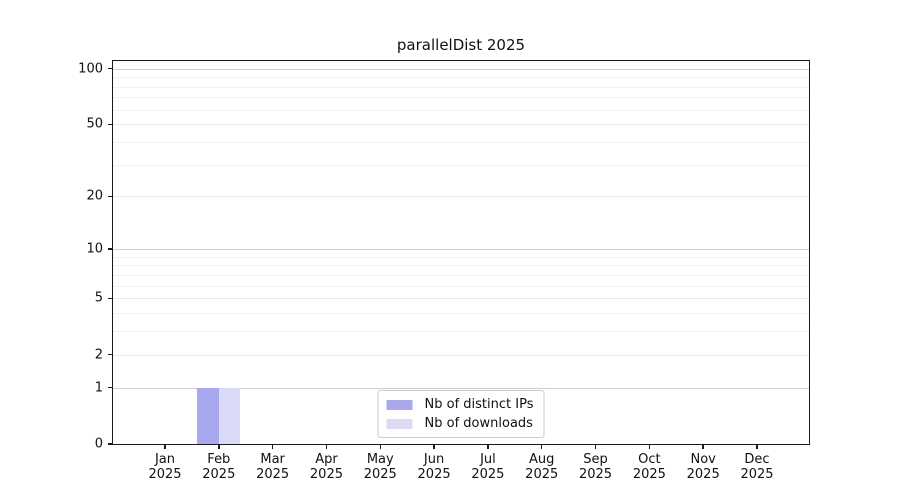 This screenshot has height=500, width=900. What do you see at coordinates (479, 404) in the screenshot?
I see `legend-label-distinct-ips: Nb of distinct IPs` at bounding box center [479, 404].